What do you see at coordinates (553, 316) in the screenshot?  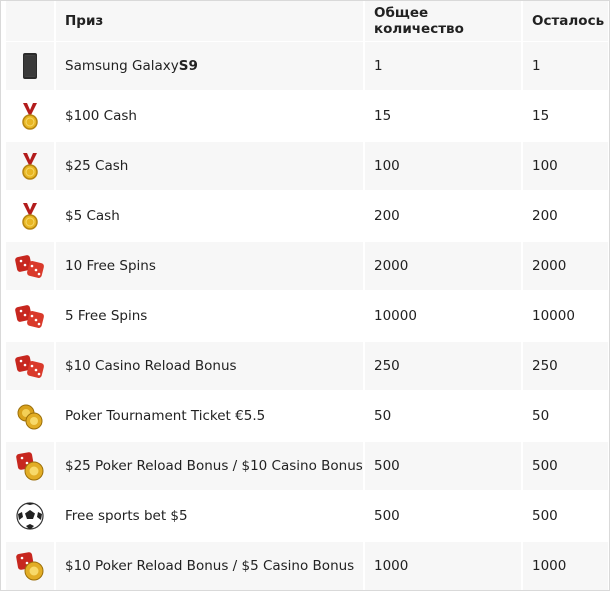 I see `remaining-count: 10000` at bounding box center [553, 316].